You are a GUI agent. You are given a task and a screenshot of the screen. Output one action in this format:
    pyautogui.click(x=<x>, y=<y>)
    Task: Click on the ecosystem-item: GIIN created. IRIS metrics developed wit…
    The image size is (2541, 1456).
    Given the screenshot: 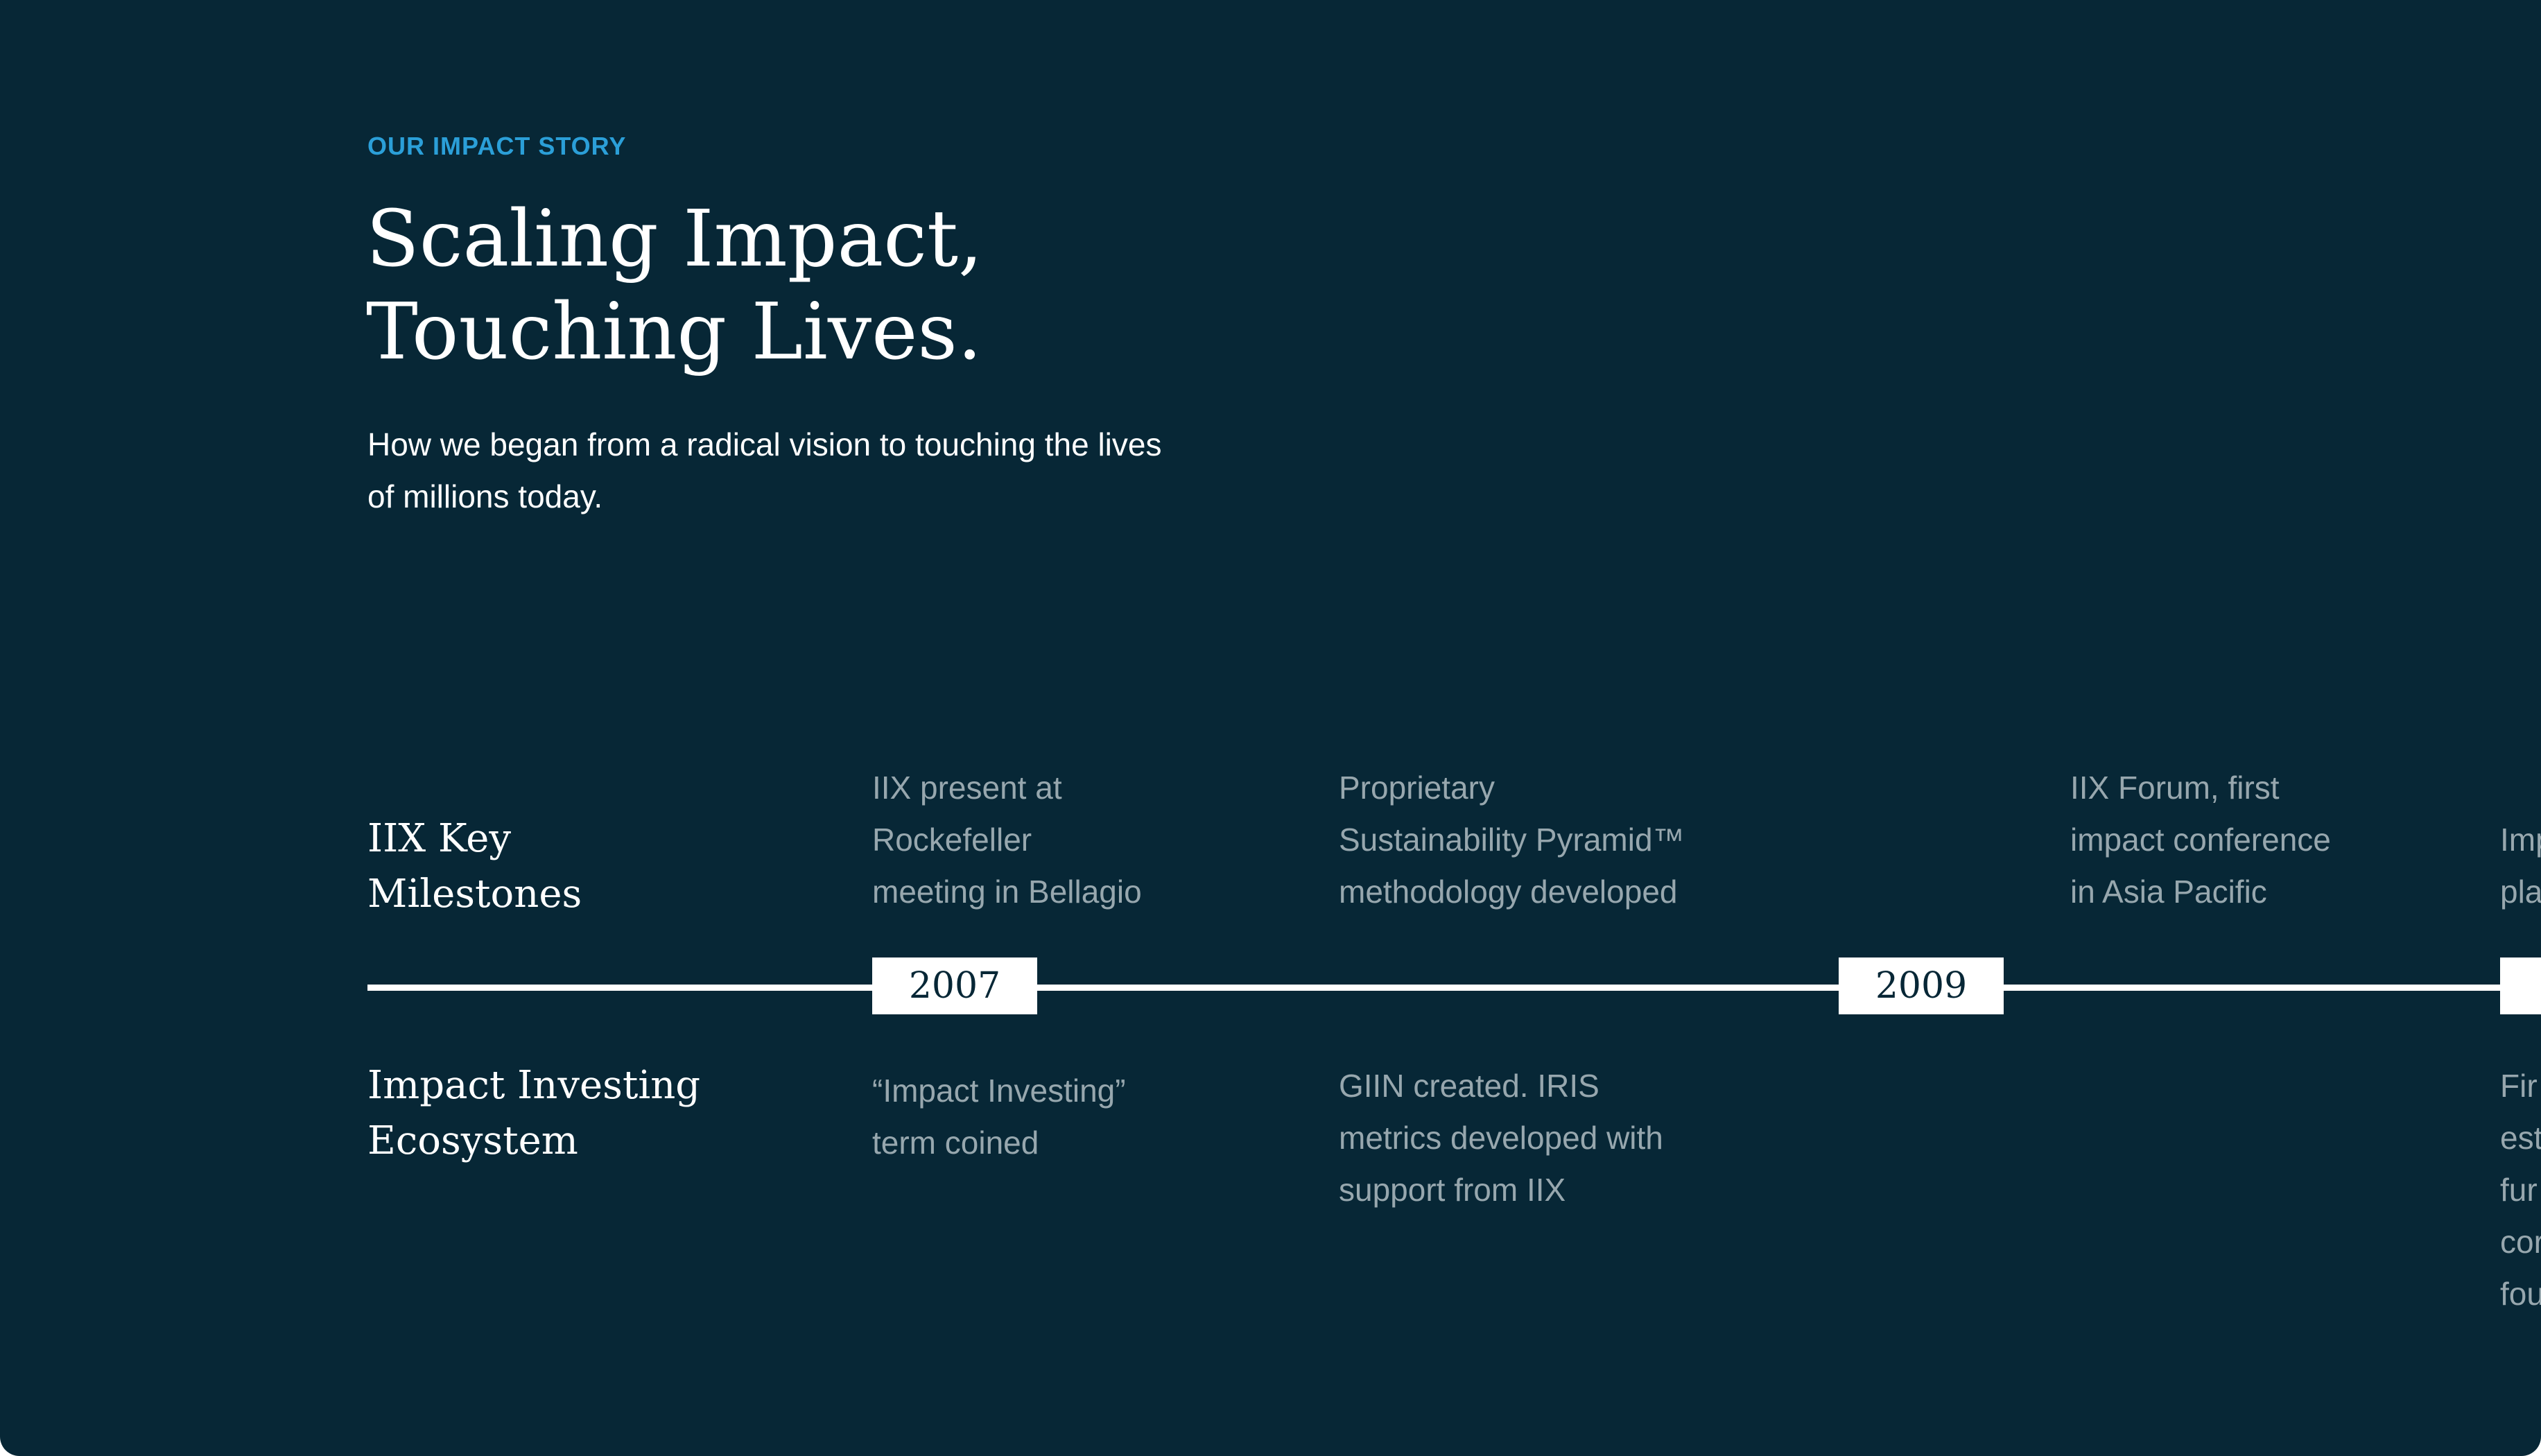 What is the action you would take?
    pyautogui.click(x=1501, y=1138)
    